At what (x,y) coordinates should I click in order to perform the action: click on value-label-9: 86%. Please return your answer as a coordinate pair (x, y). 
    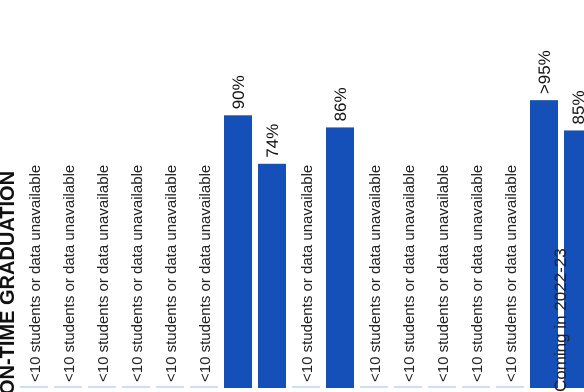
    Looking at the image, I should click on (340, 104).